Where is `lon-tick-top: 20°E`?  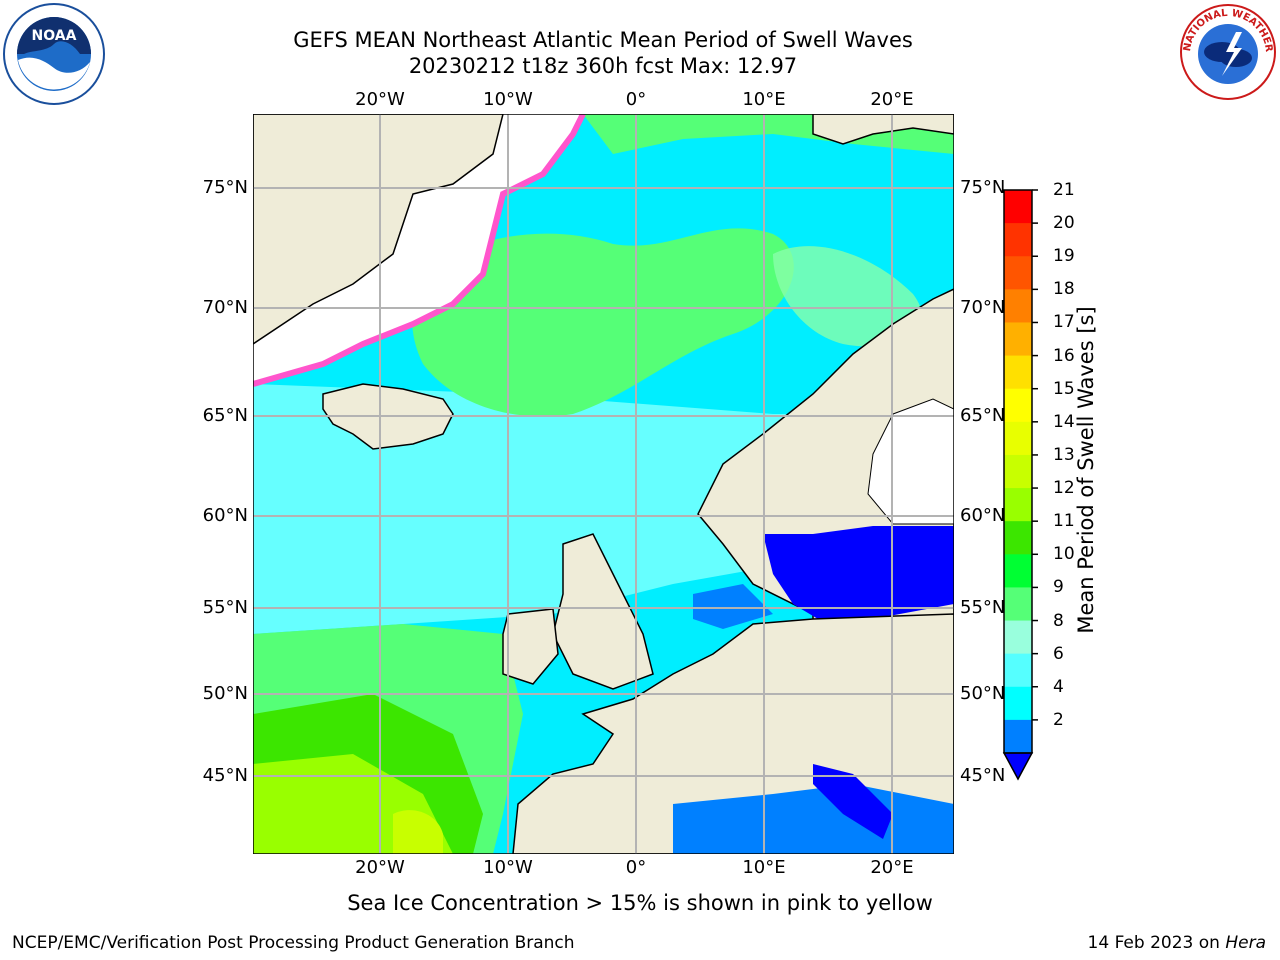 lon-tick-top: 20°E is located at coordinates (892, 99).